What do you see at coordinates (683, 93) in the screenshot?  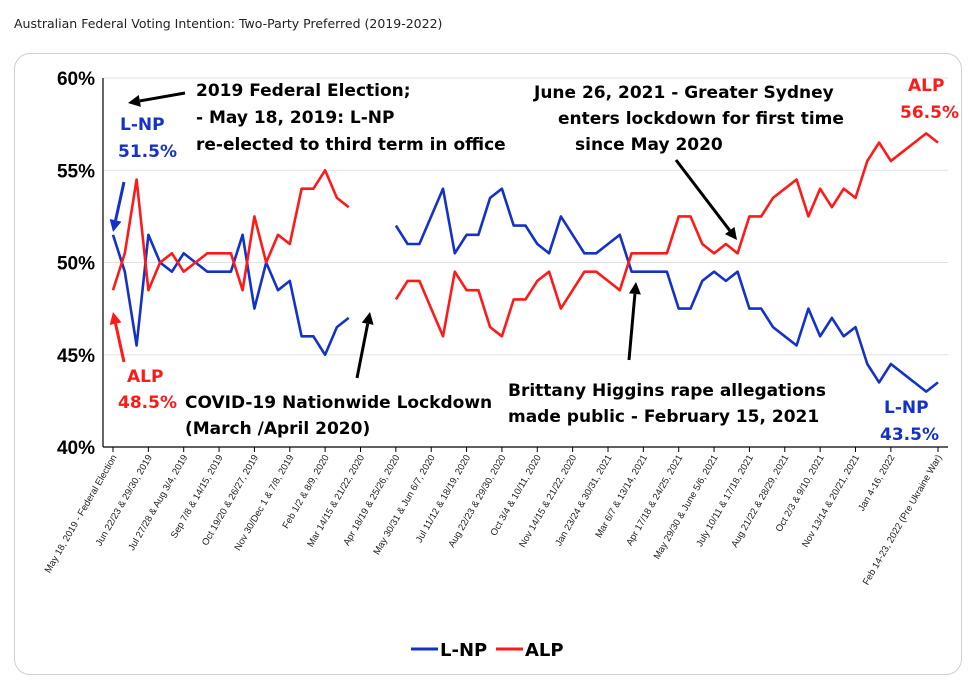 I see `annotation-line: June 26, 2021 - Greater Sydney` at bounding box center [683, 93].